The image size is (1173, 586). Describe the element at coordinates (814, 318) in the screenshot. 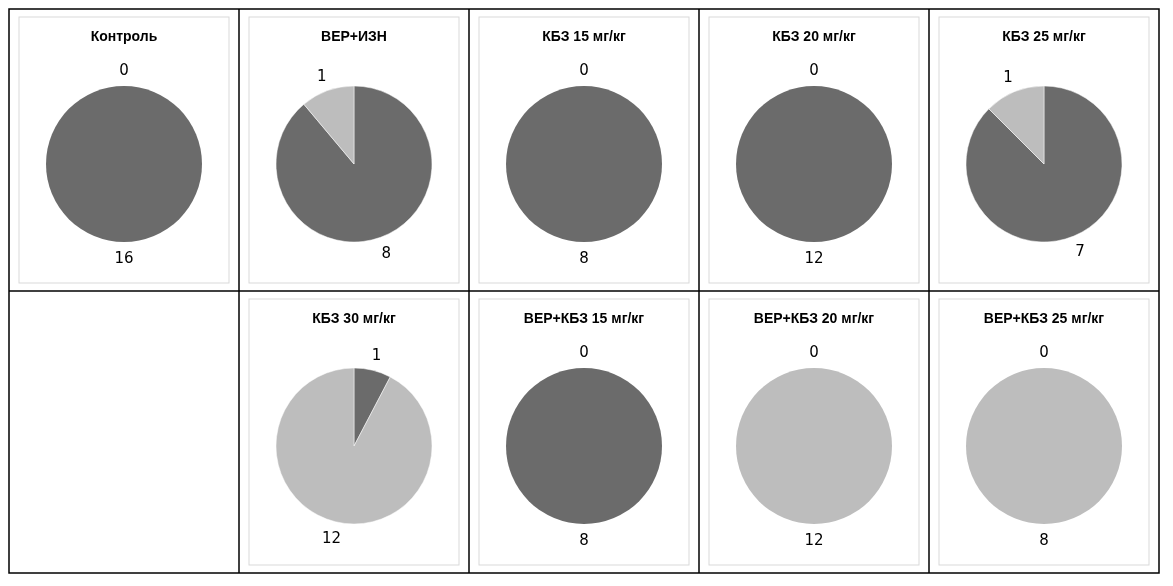

I see `chart-title: ВЕР+КБЗ 20 мг/кг` at that location.